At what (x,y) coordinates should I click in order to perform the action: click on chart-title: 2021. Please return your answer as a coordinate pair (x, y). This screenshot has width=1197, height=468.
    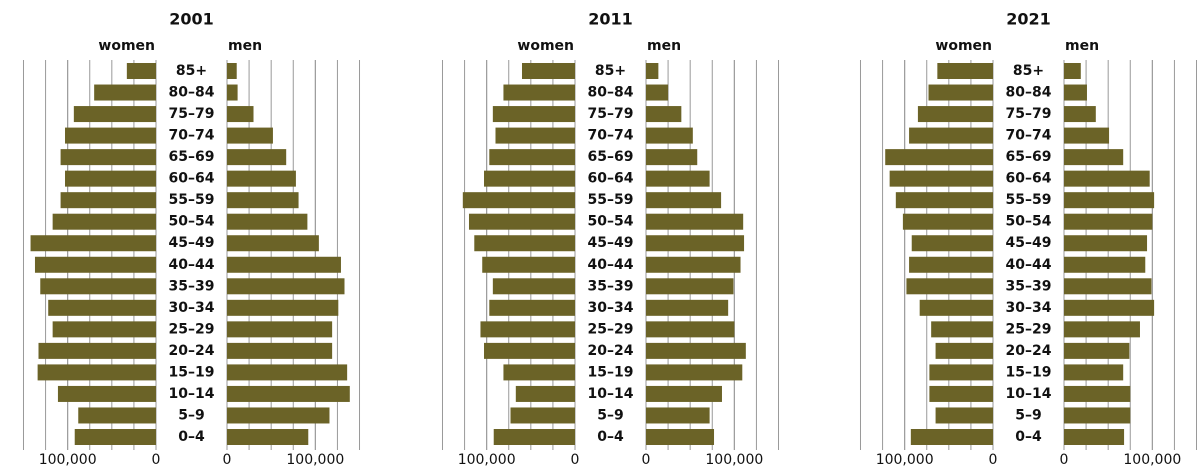
    Looking at the image, I should click on (1028, 19).